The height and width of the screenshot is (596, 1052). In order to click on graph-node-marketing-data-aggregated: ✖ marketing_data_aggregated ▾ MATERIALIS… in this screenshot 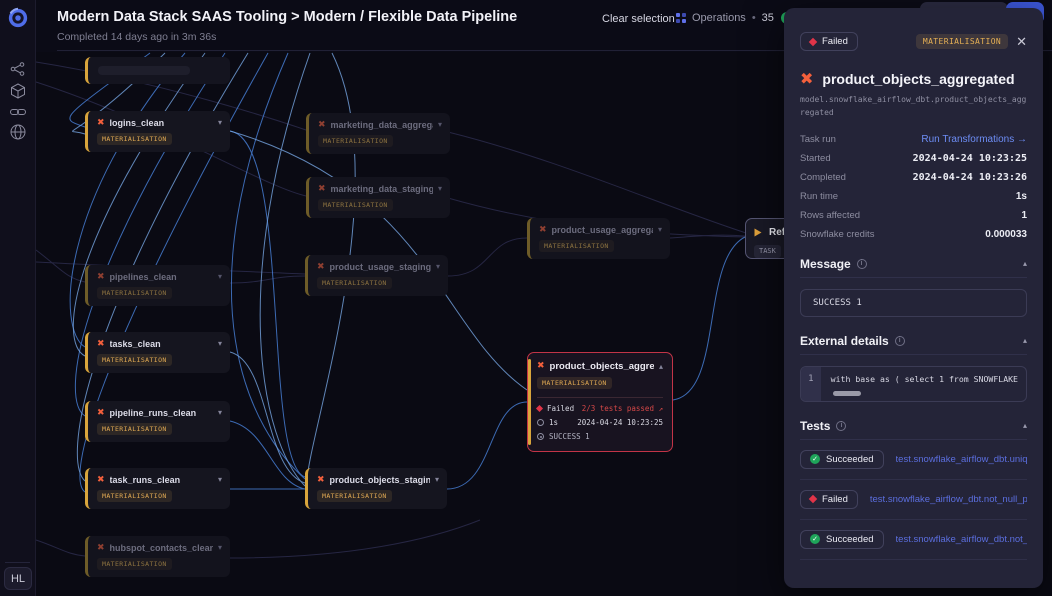, I will do `click(378, 133)`.